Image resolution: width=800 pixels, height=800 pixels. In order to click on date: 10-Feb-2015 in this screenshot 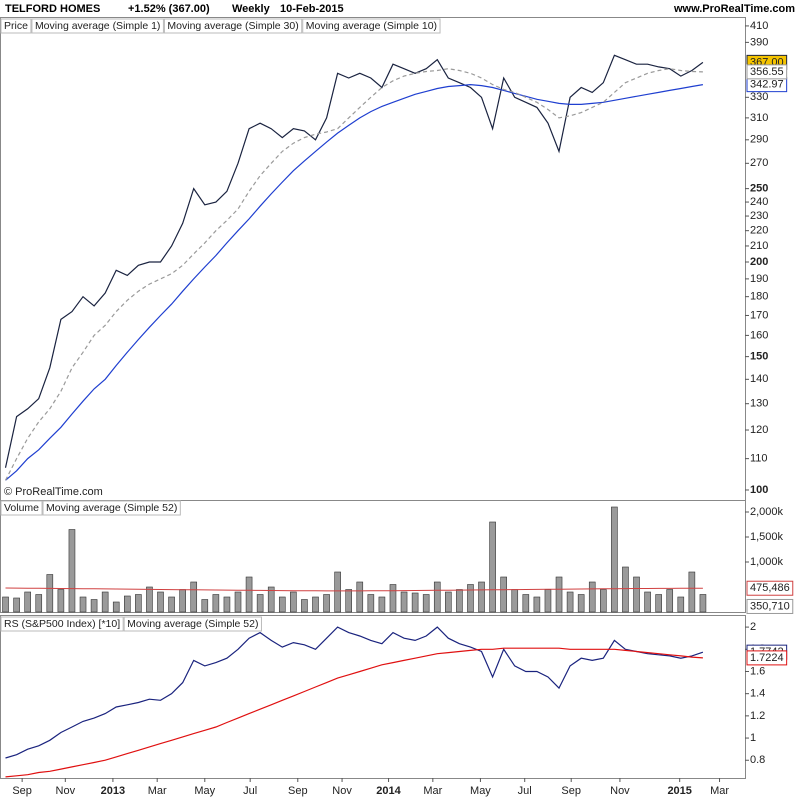, I will do `click(312, 9)`.